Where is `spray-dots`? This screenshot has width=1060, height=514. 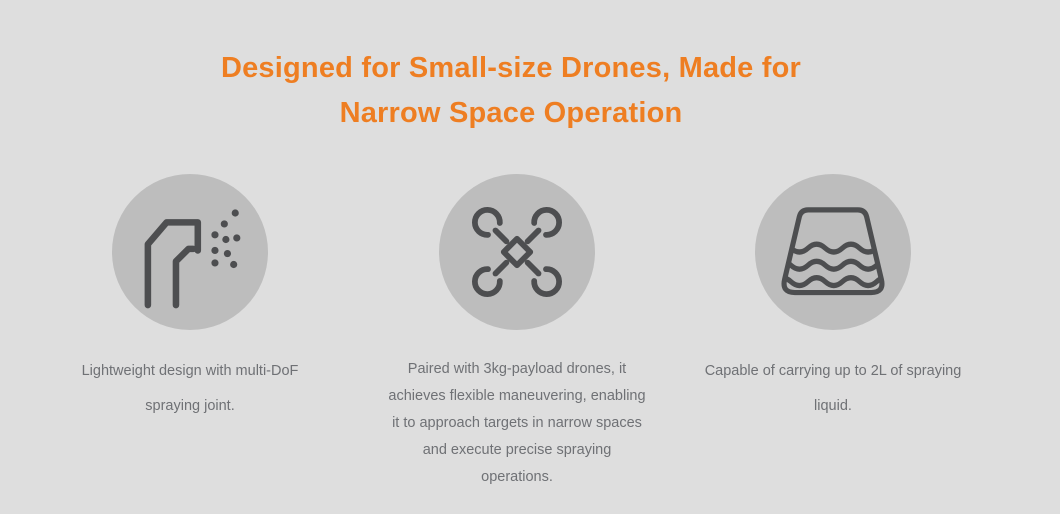 spray-dots is located at coordinates (226, 239).